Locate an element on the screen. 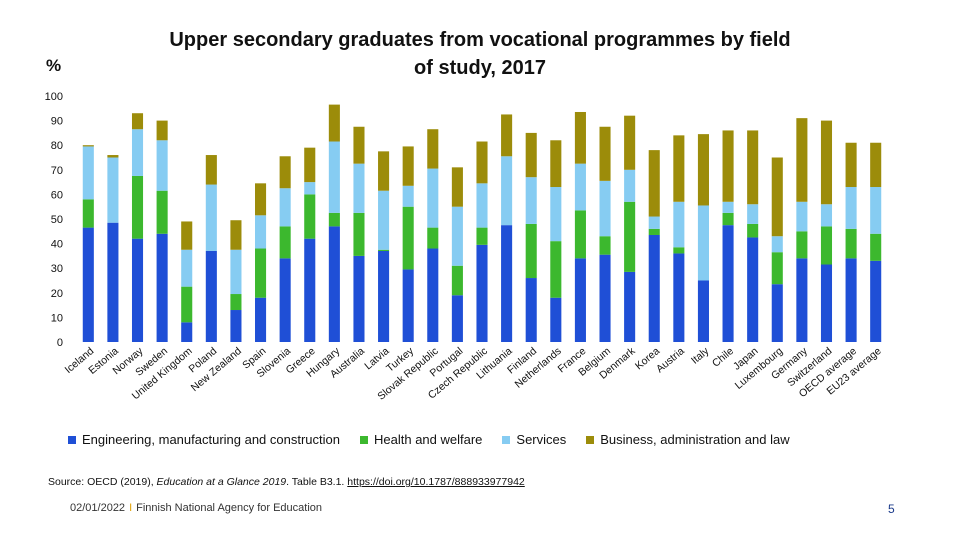 The width and height of the screenshot is (960, 540). footer-organization: Finnish National Agency for Education is located at coordinates (229, 508).